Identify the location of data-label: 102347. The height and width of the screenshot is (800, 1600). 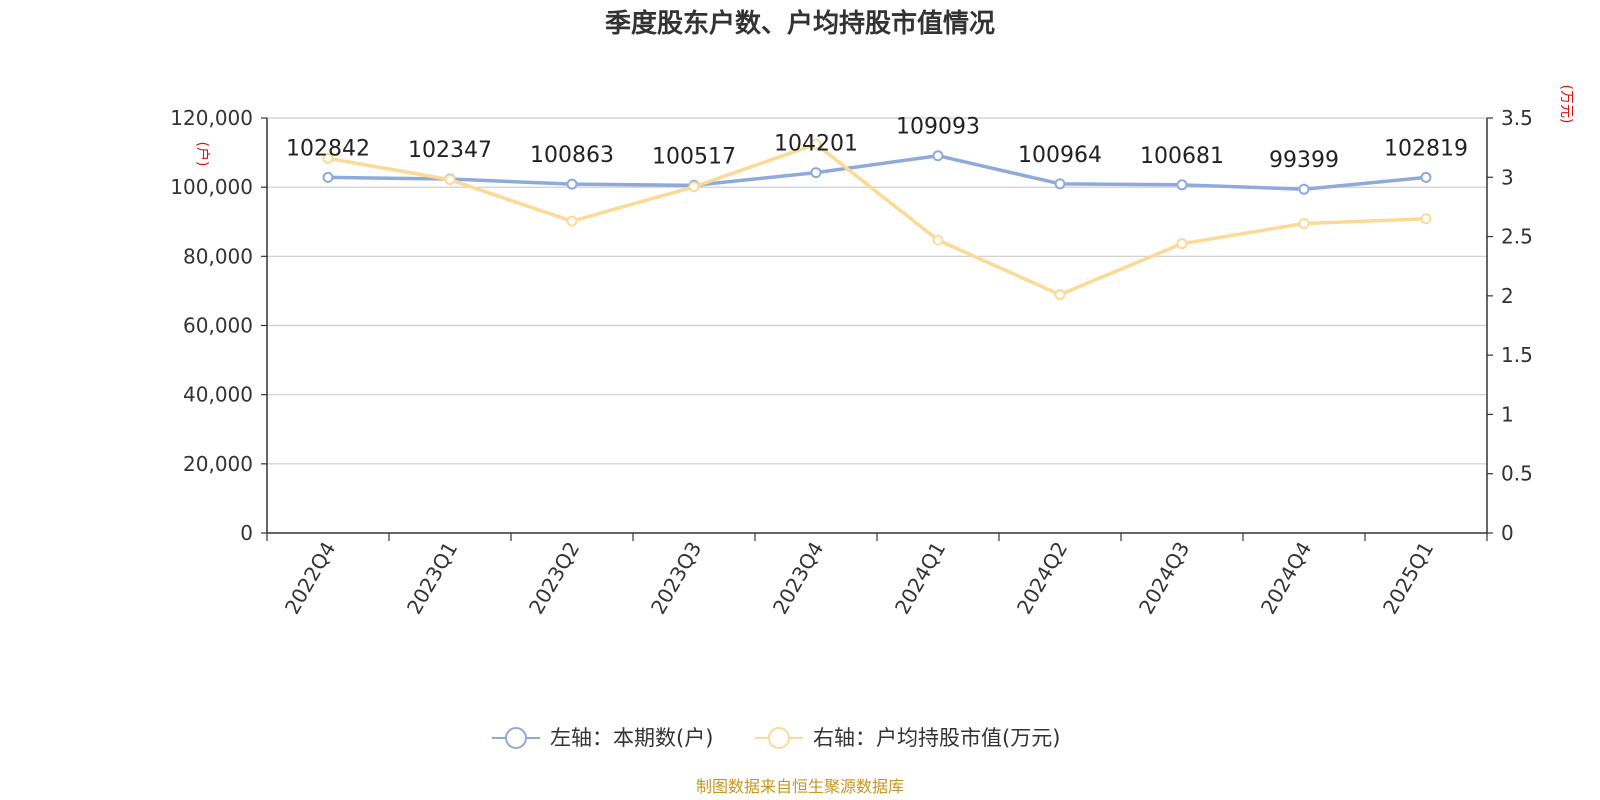
(450, 150).